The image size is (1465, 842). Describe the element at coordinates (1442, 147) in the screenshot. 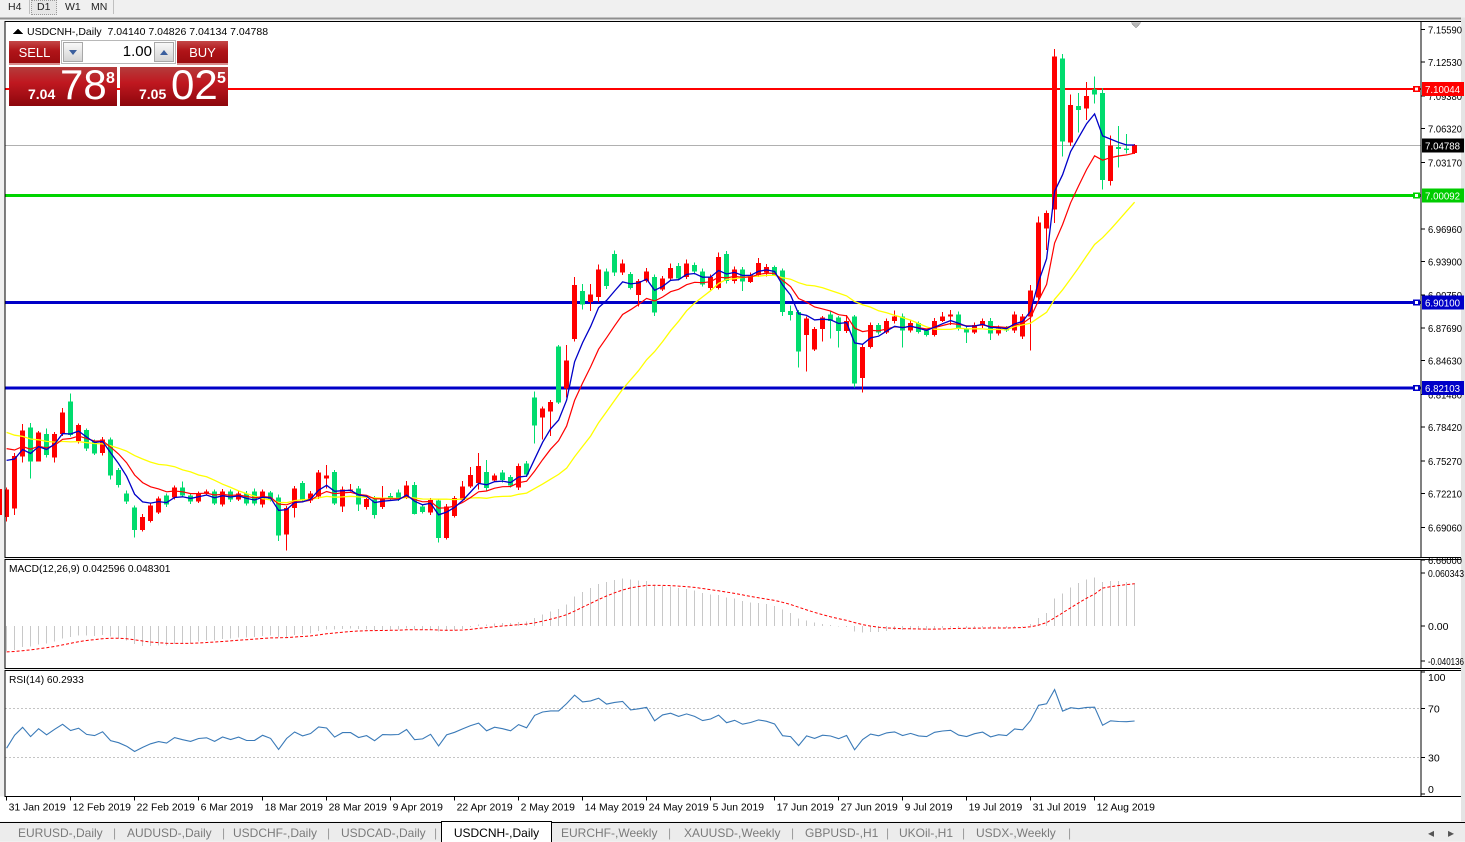

I see `svg-text: 7.04788` at that location.